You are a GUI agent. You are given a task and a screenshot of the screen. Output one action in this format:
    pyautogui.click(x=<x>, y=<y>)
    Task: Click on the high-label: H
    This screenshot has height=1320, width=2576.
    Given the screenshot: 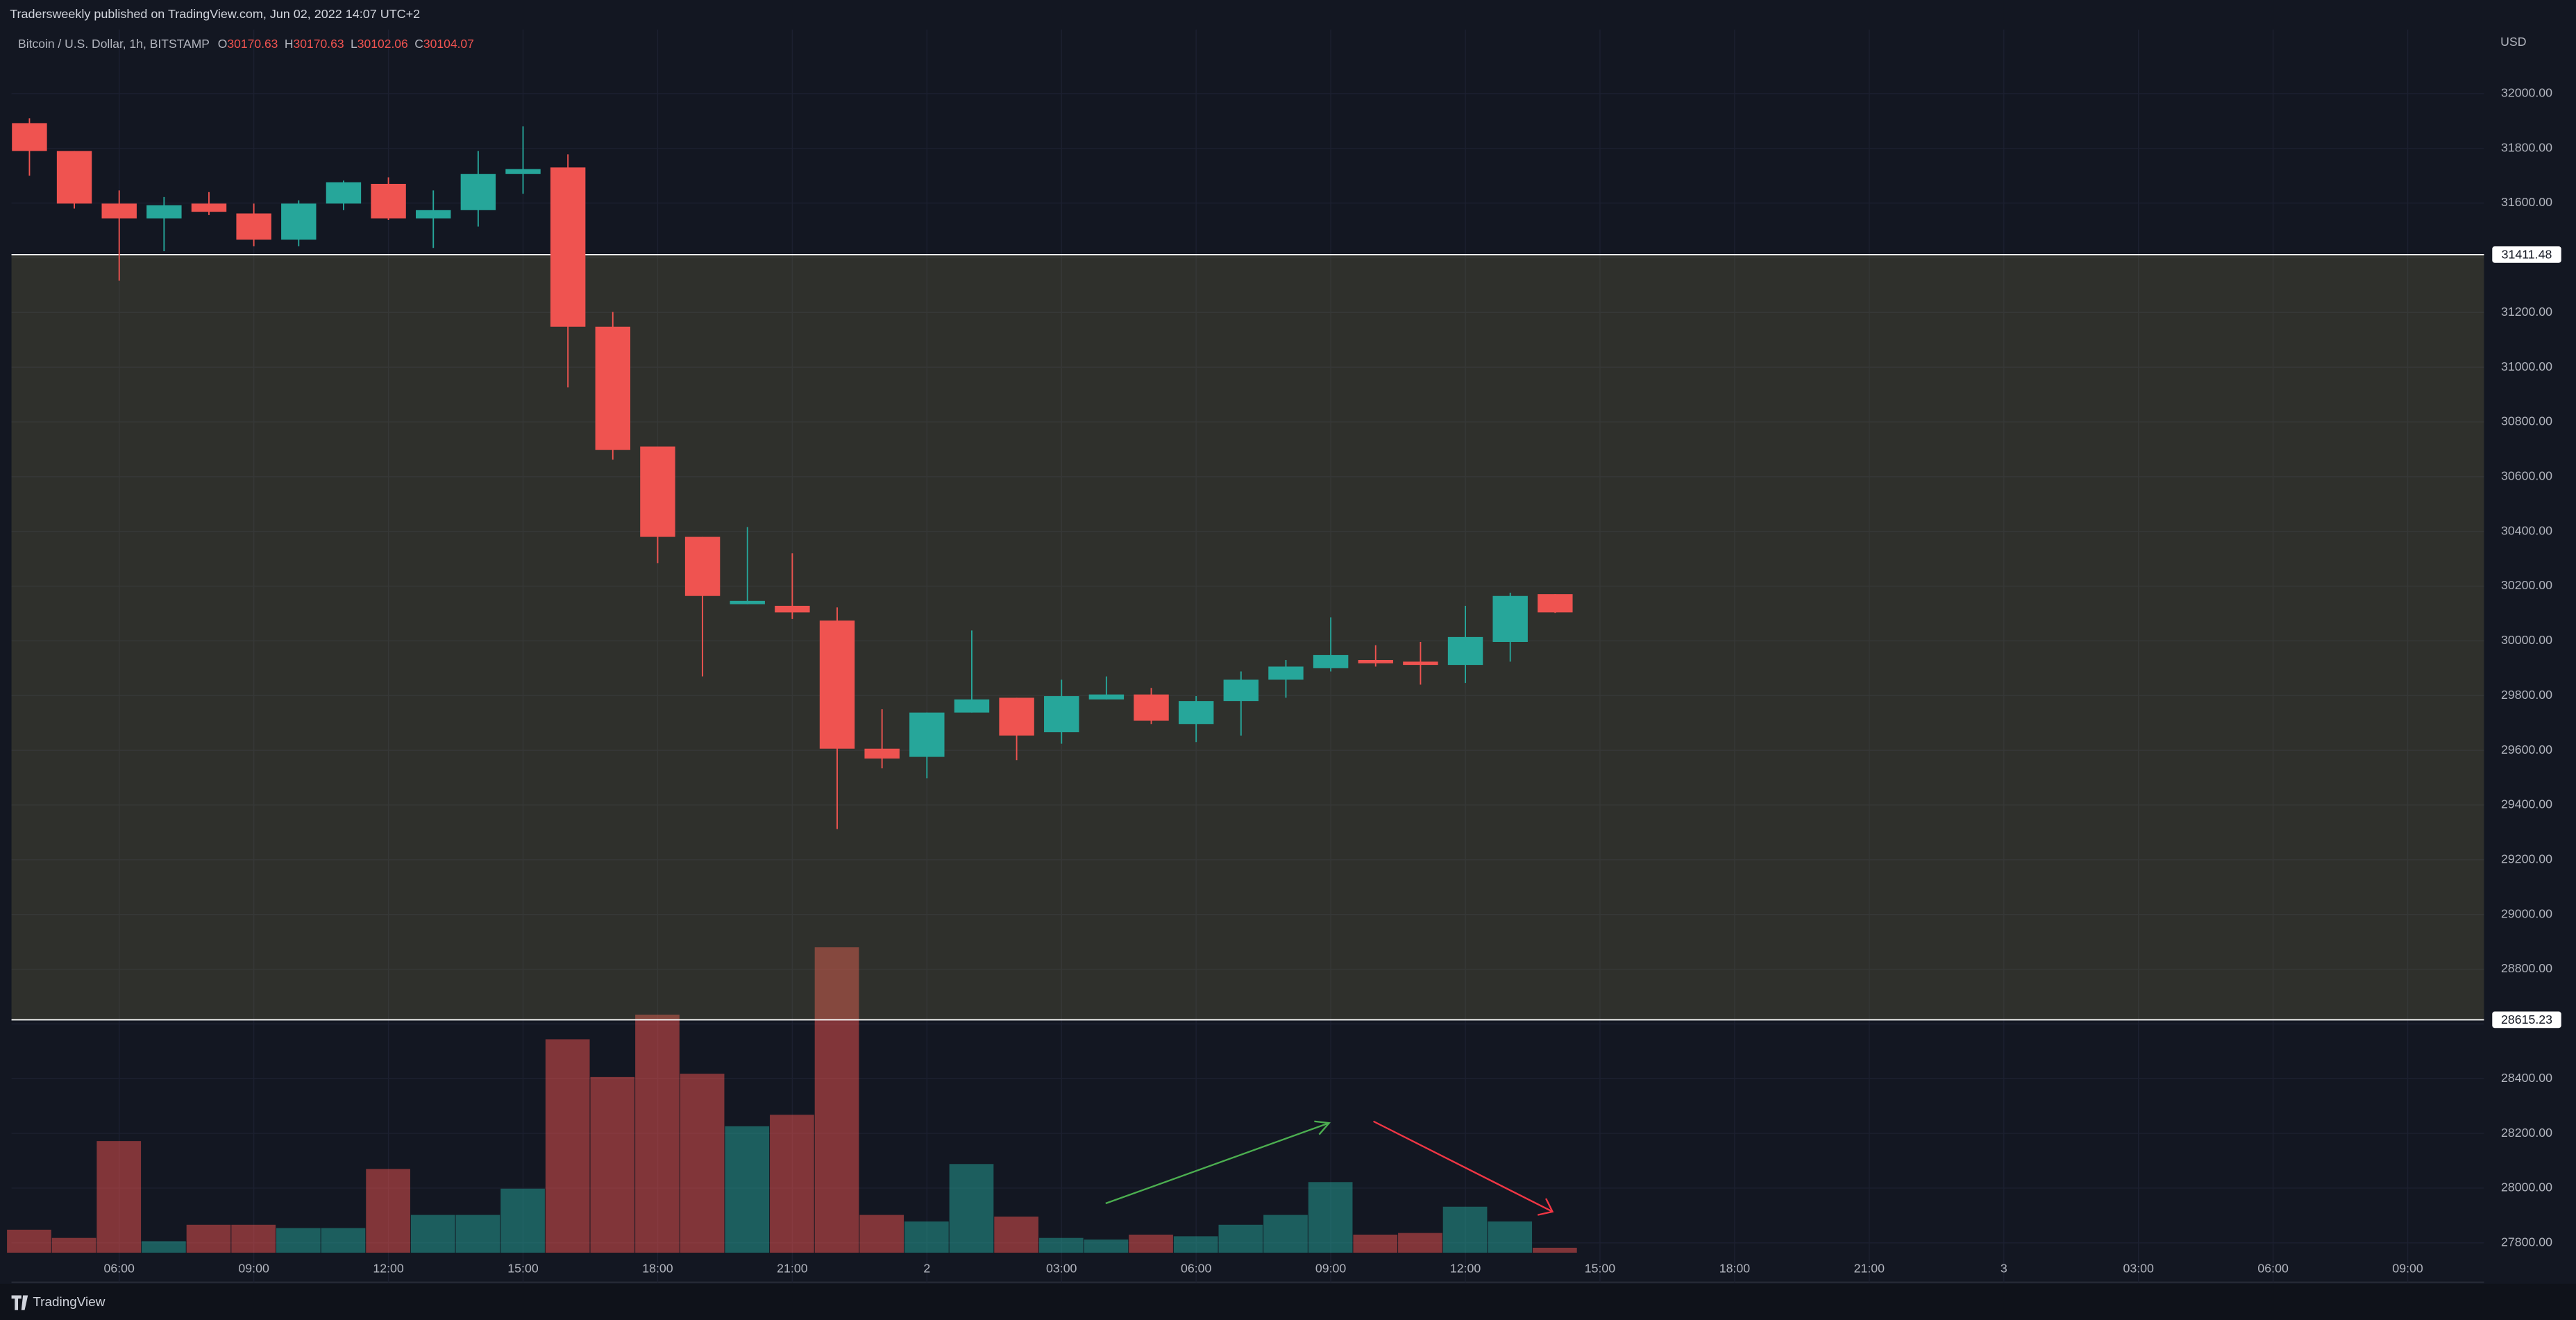 What is the action you would take?
    pyautogui.click(x=289, y=44)
    